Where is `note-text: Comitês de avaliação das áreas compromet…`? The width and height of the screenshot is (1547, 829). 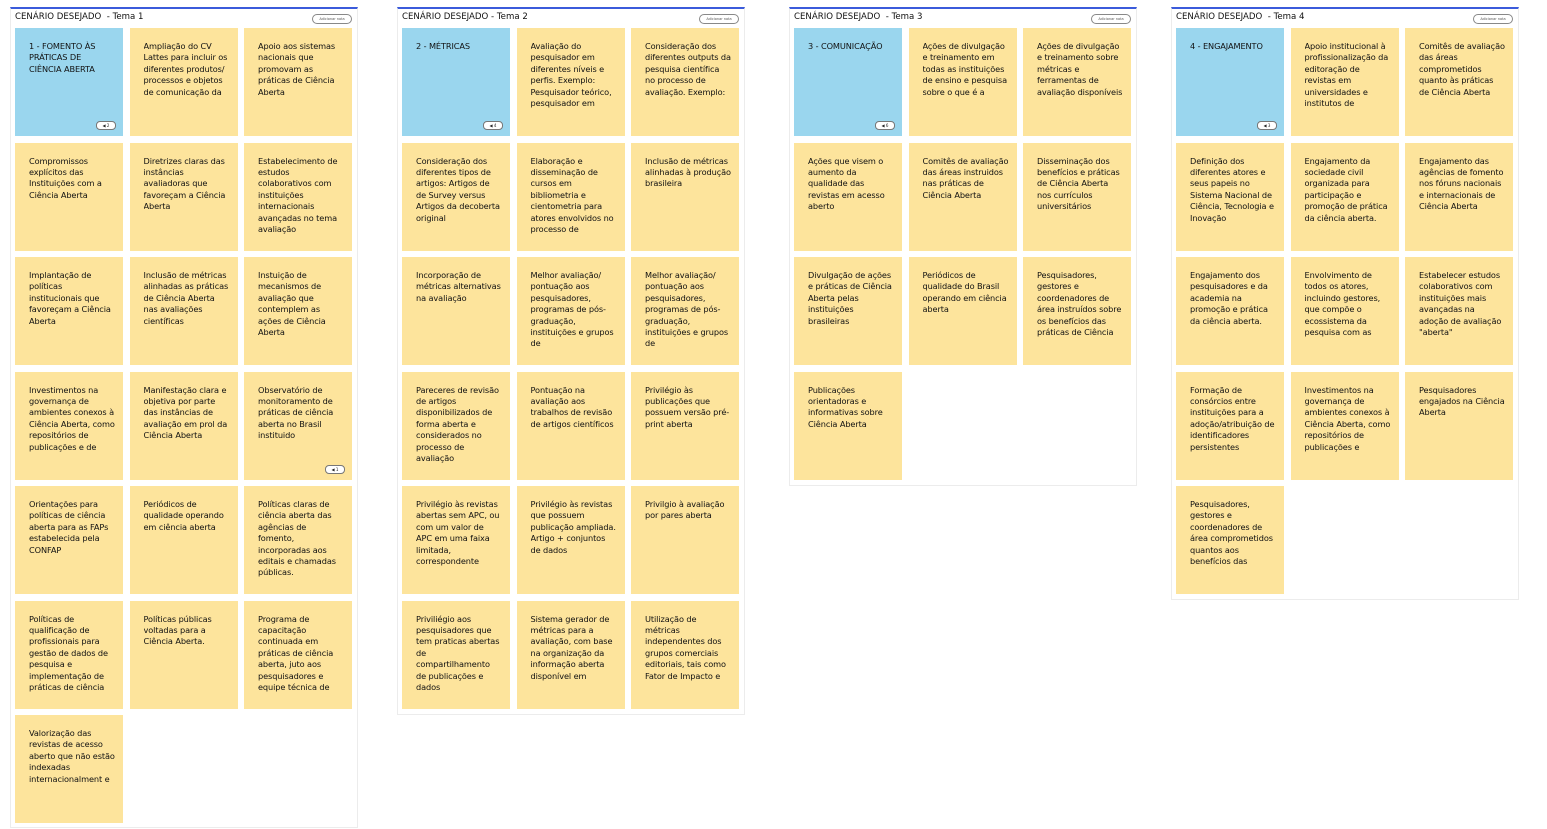 note-text: Comitês de avaliação das áreas compromet… is located at coordinates (1462, 69).